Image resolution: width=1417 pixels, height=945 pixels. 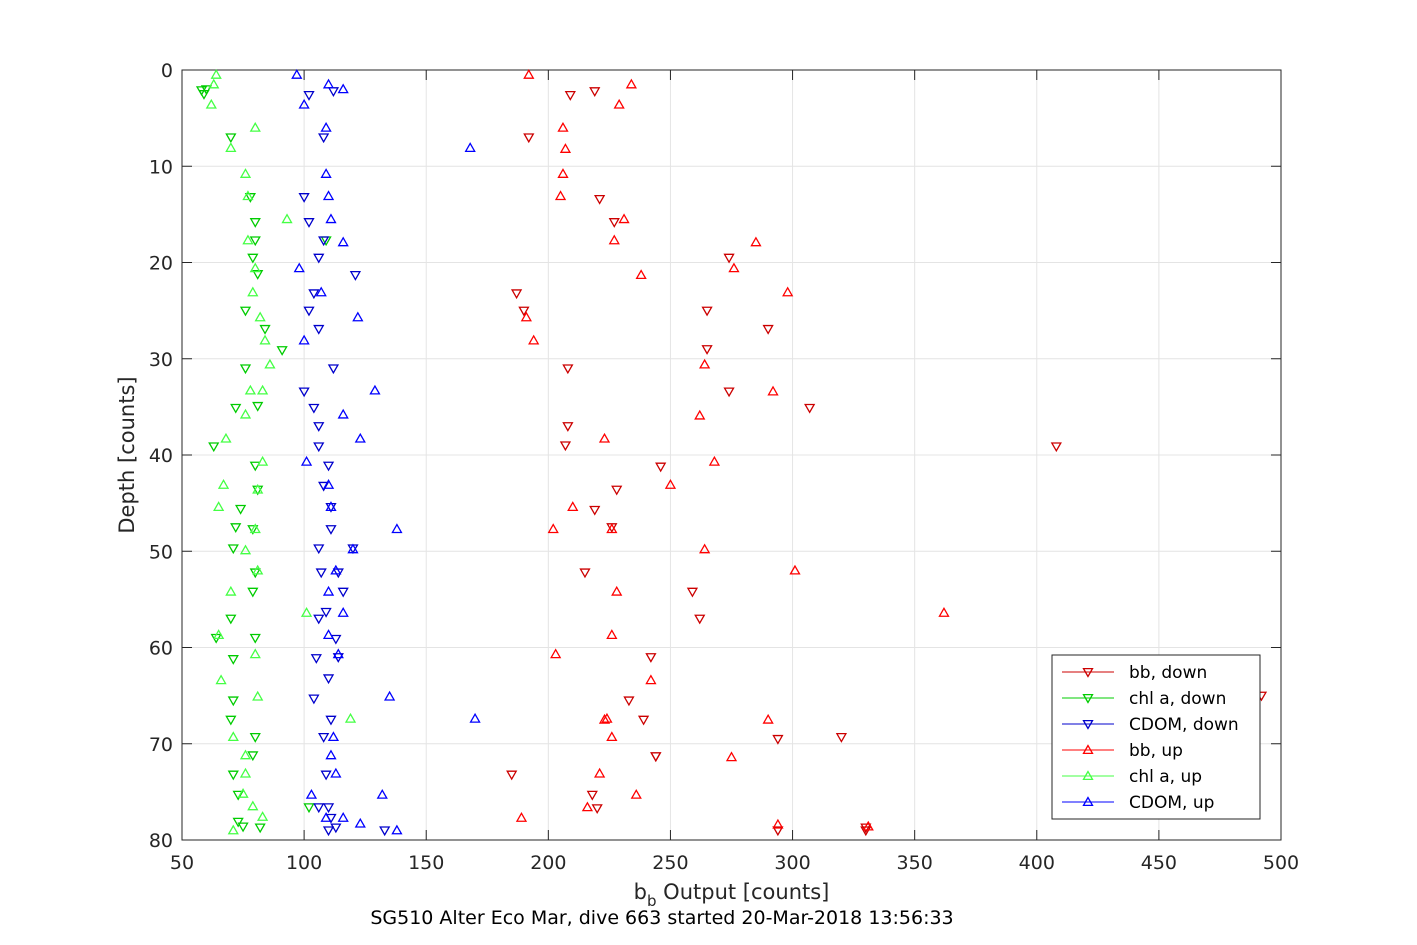 I want to click on x-tick-label: 350, so click(x=915, y=863).